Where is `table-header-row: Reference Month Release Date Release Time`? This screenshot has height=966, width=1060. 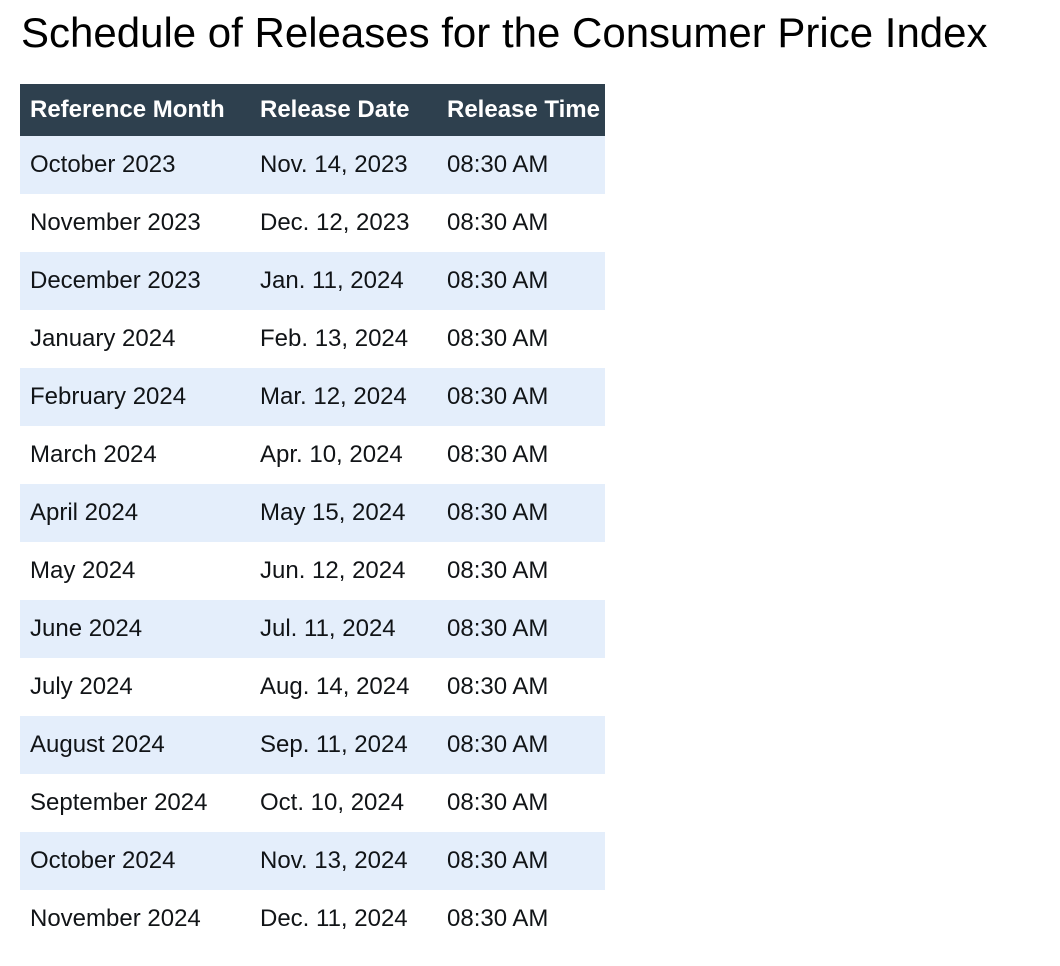
table-header-row: Reference Month Release Date Release Time is located at coordinates (312, 110).